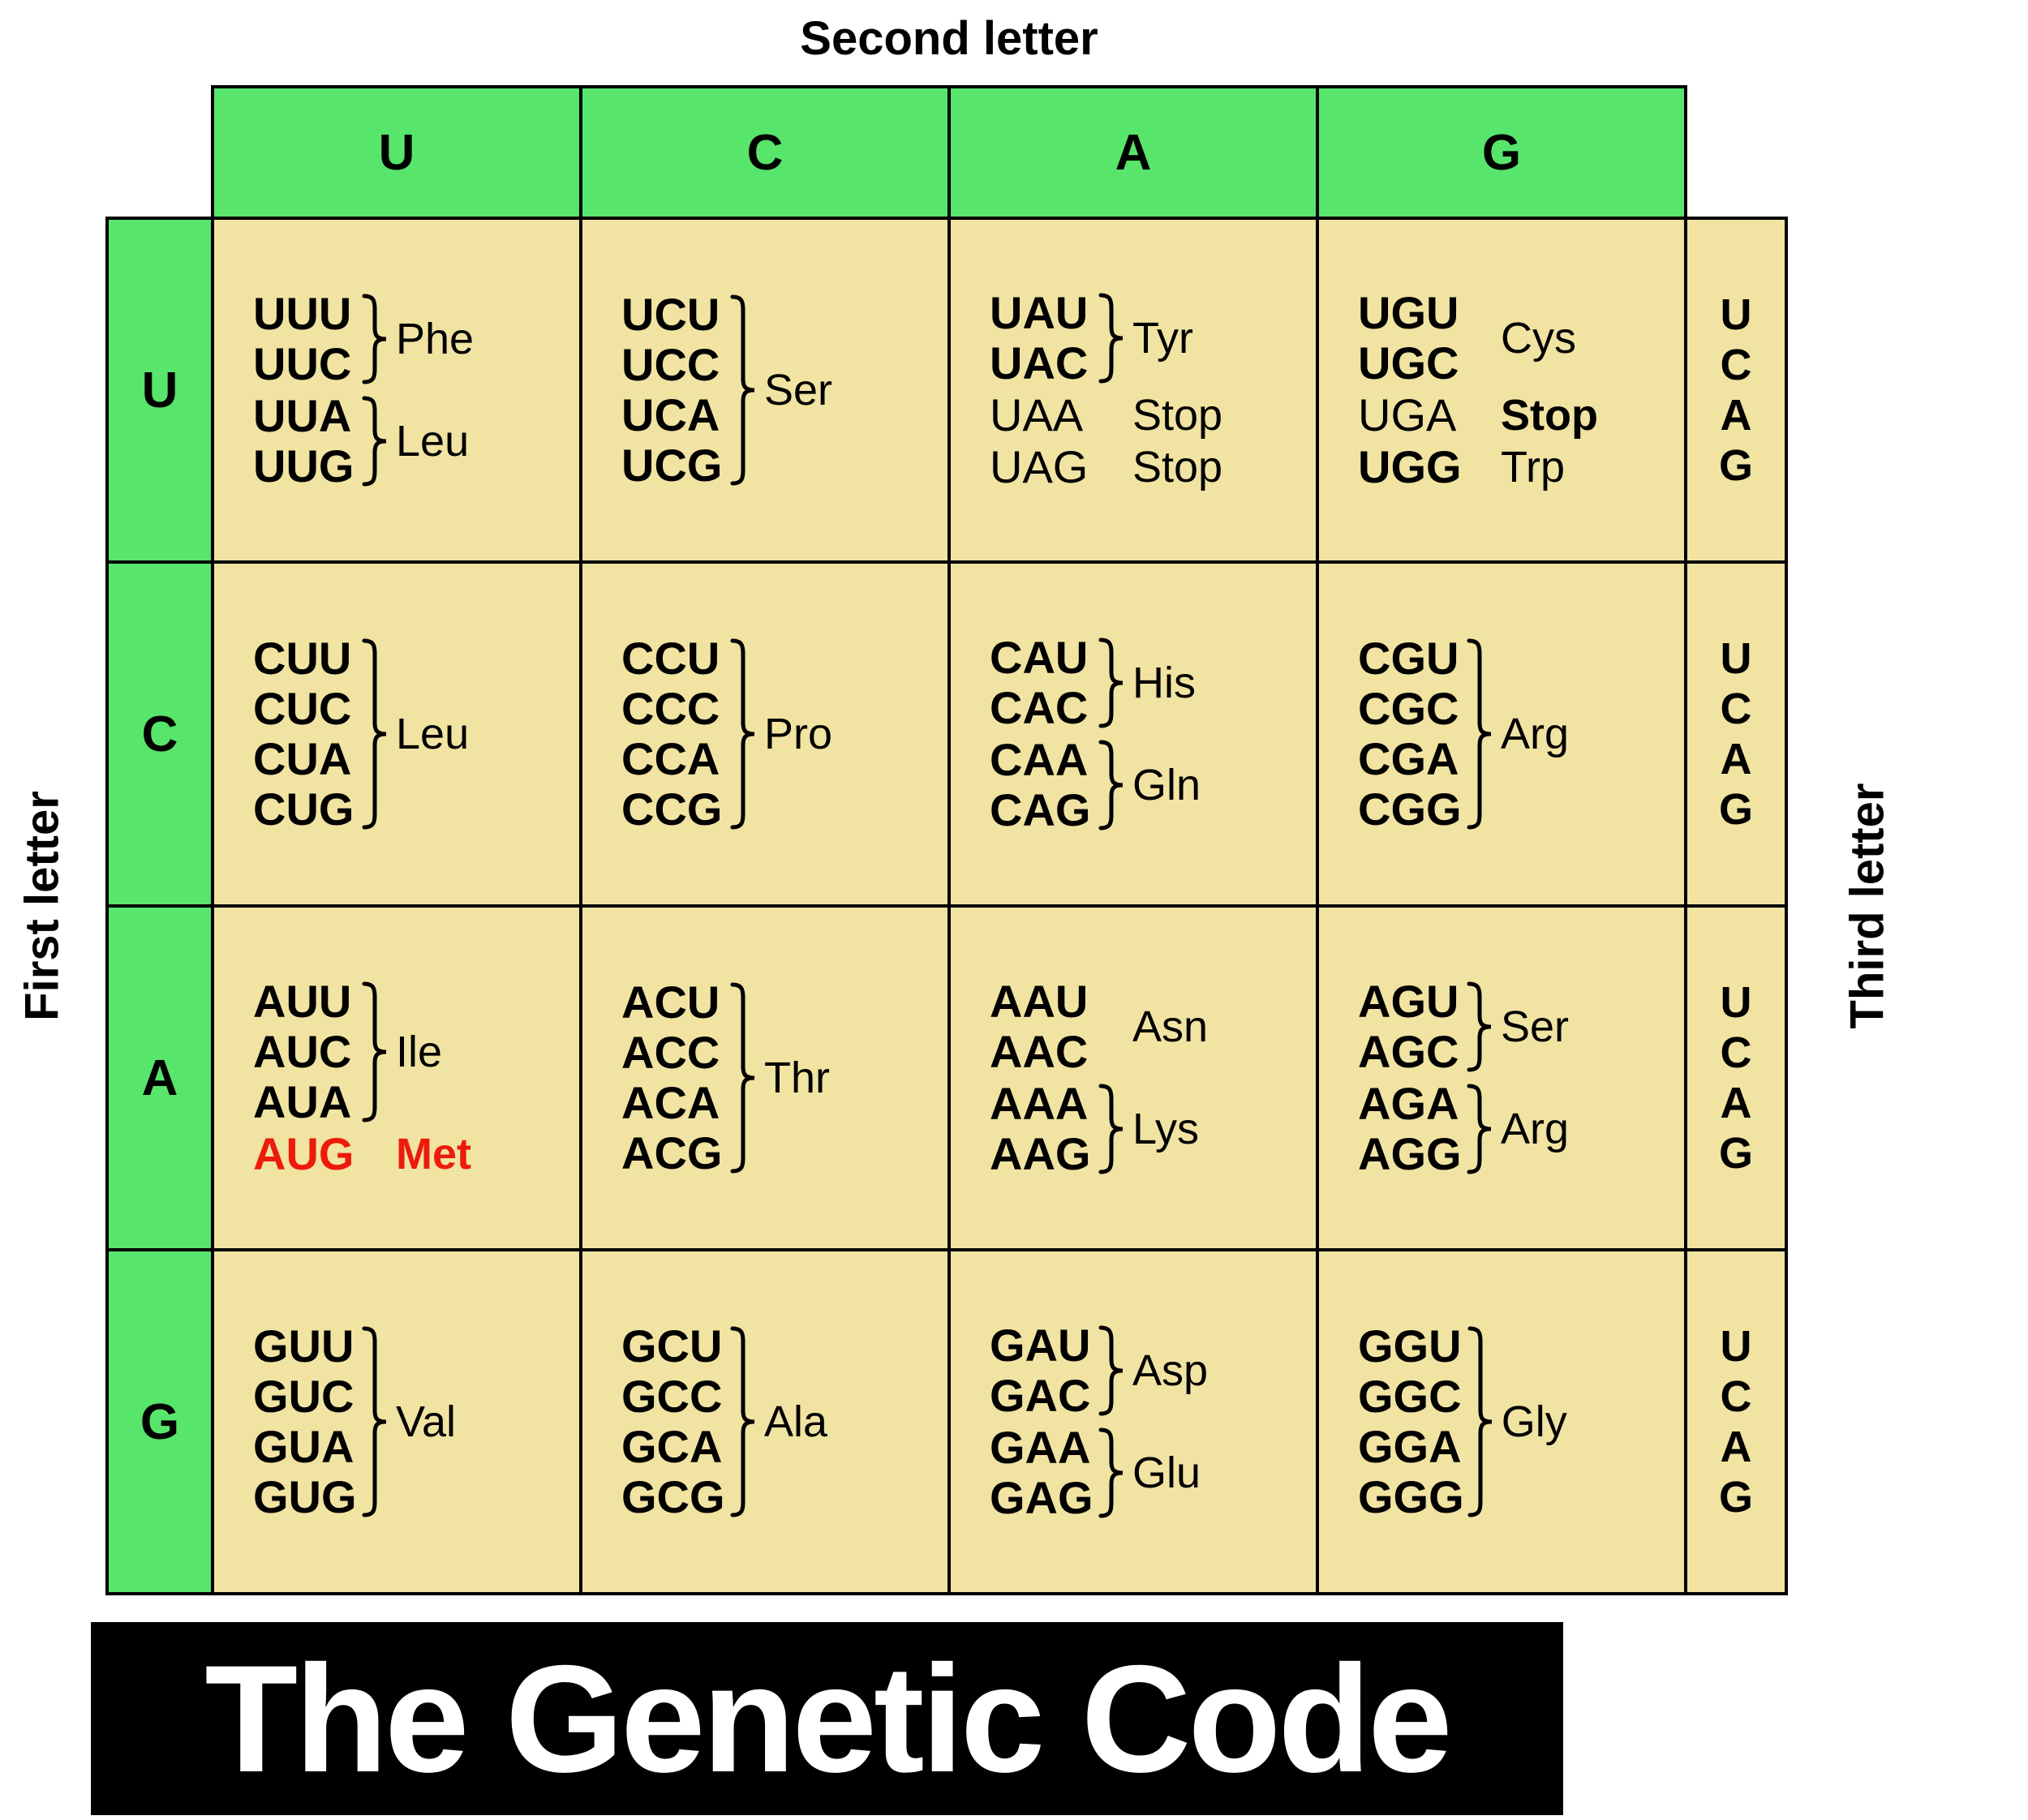 Image resolution: width=2028 pixels, height=1820 pixels. What do you see at coordinates (1040, 1447) in the screenshot?
I see `codon-GAA: GAA` at bounding box center [1040, 1447].